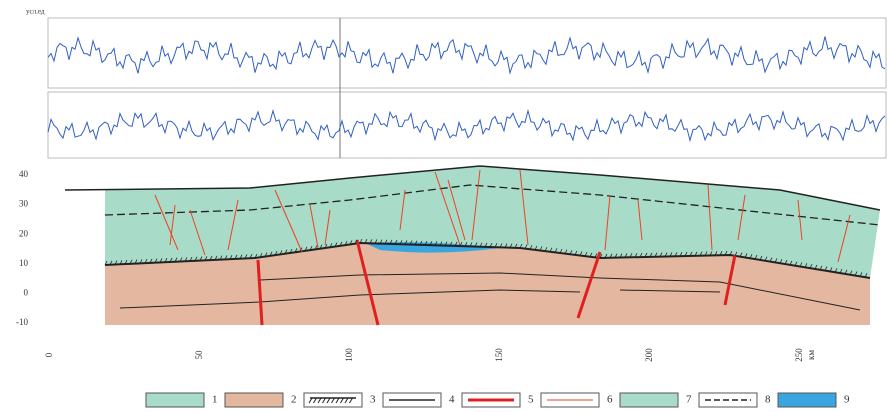  What do you see at coordinates (811, 355) in the screenshot?
I see `x-unit: км` at bounding box center [811, 355].